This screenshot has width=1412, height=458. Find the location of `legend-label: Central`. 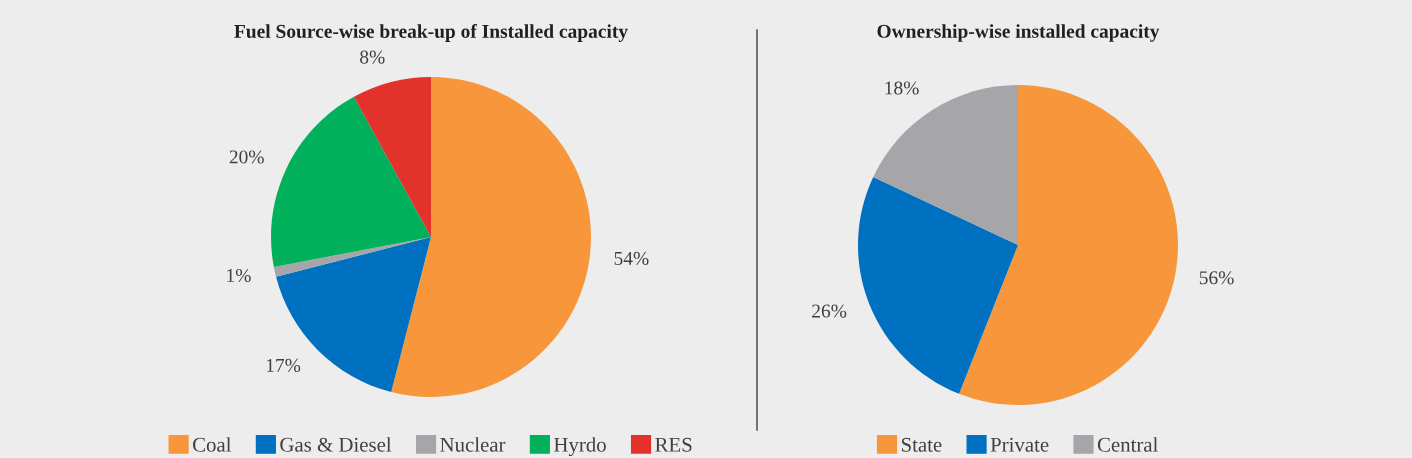

legend-label: Central is located at coordinates (1127, 444).